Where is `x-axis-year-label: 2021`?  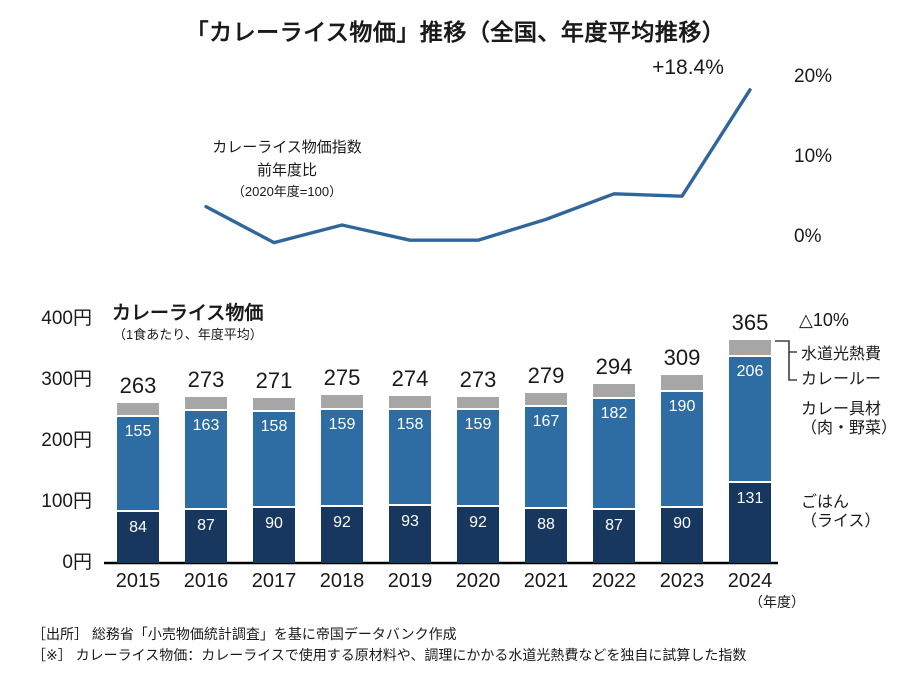
x-axis-year-label: 2021 is located at coordinates (546, 581).